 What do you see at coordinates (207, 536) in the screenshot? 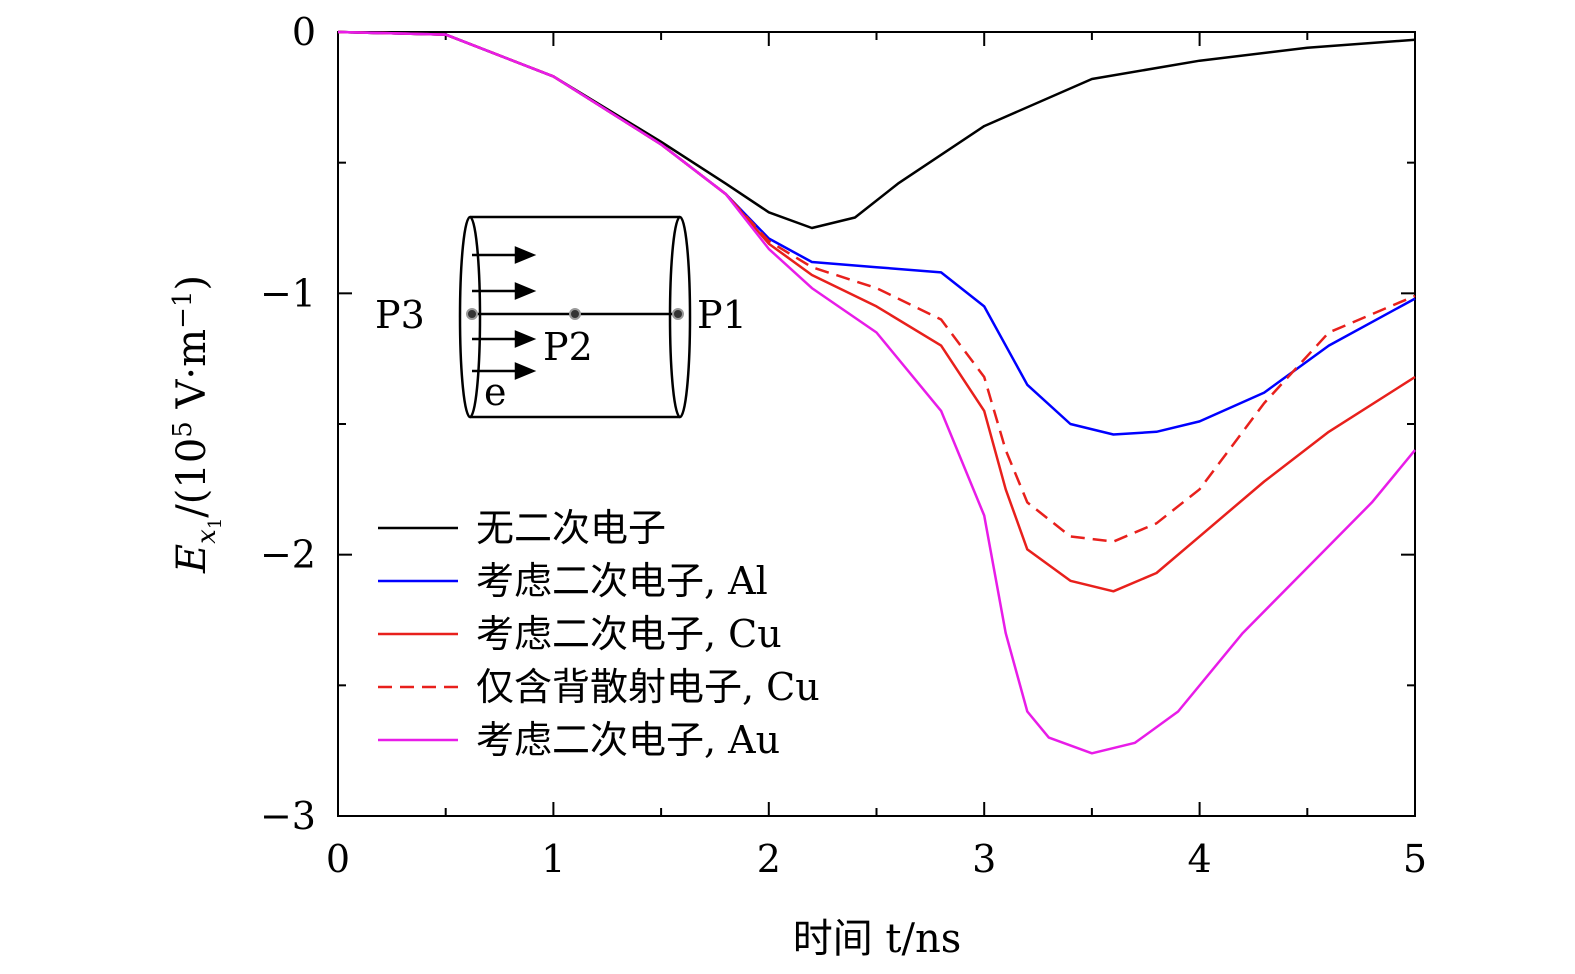
I see `y-label-sub-x: x` at bounding box center [207, 536].